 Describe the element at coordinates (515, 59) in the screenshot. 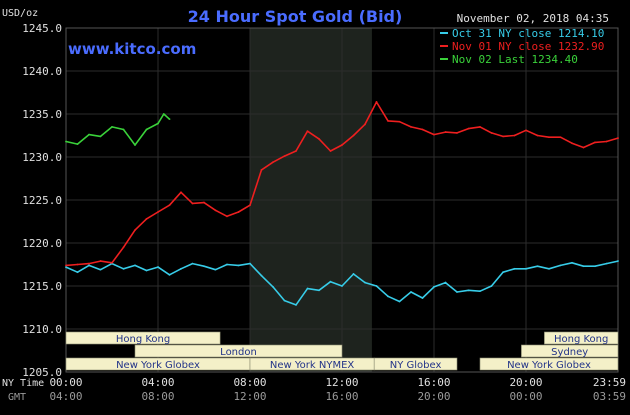

I see `legend-entry: Nov 02 Last 1234.40` at that location.